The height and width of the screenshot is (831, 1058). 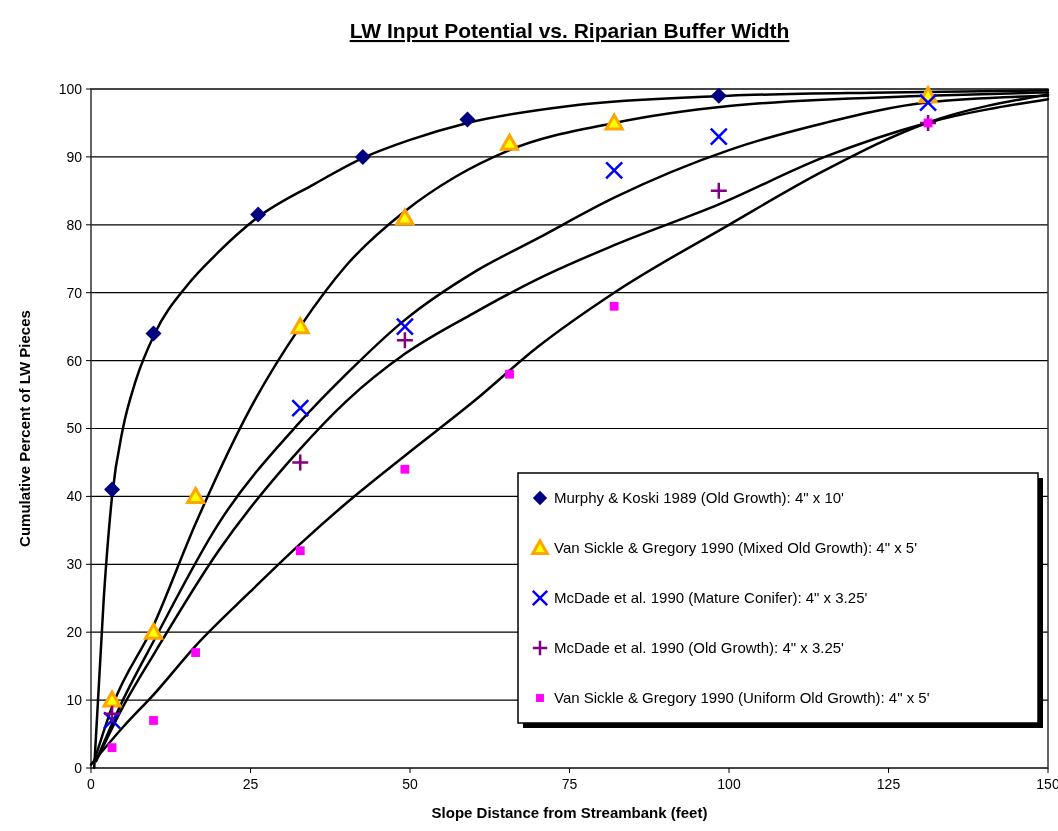 I want to click on y-axis-title: Cumulative Percent of LW Pieces, so click(x=24, y=428).